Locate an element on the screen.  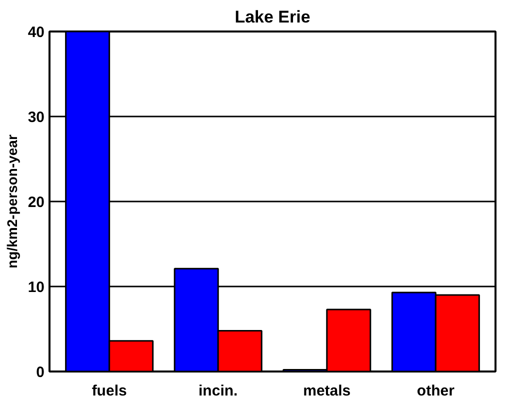
y-tick-label: 10 is located at coordinates (36, 287).